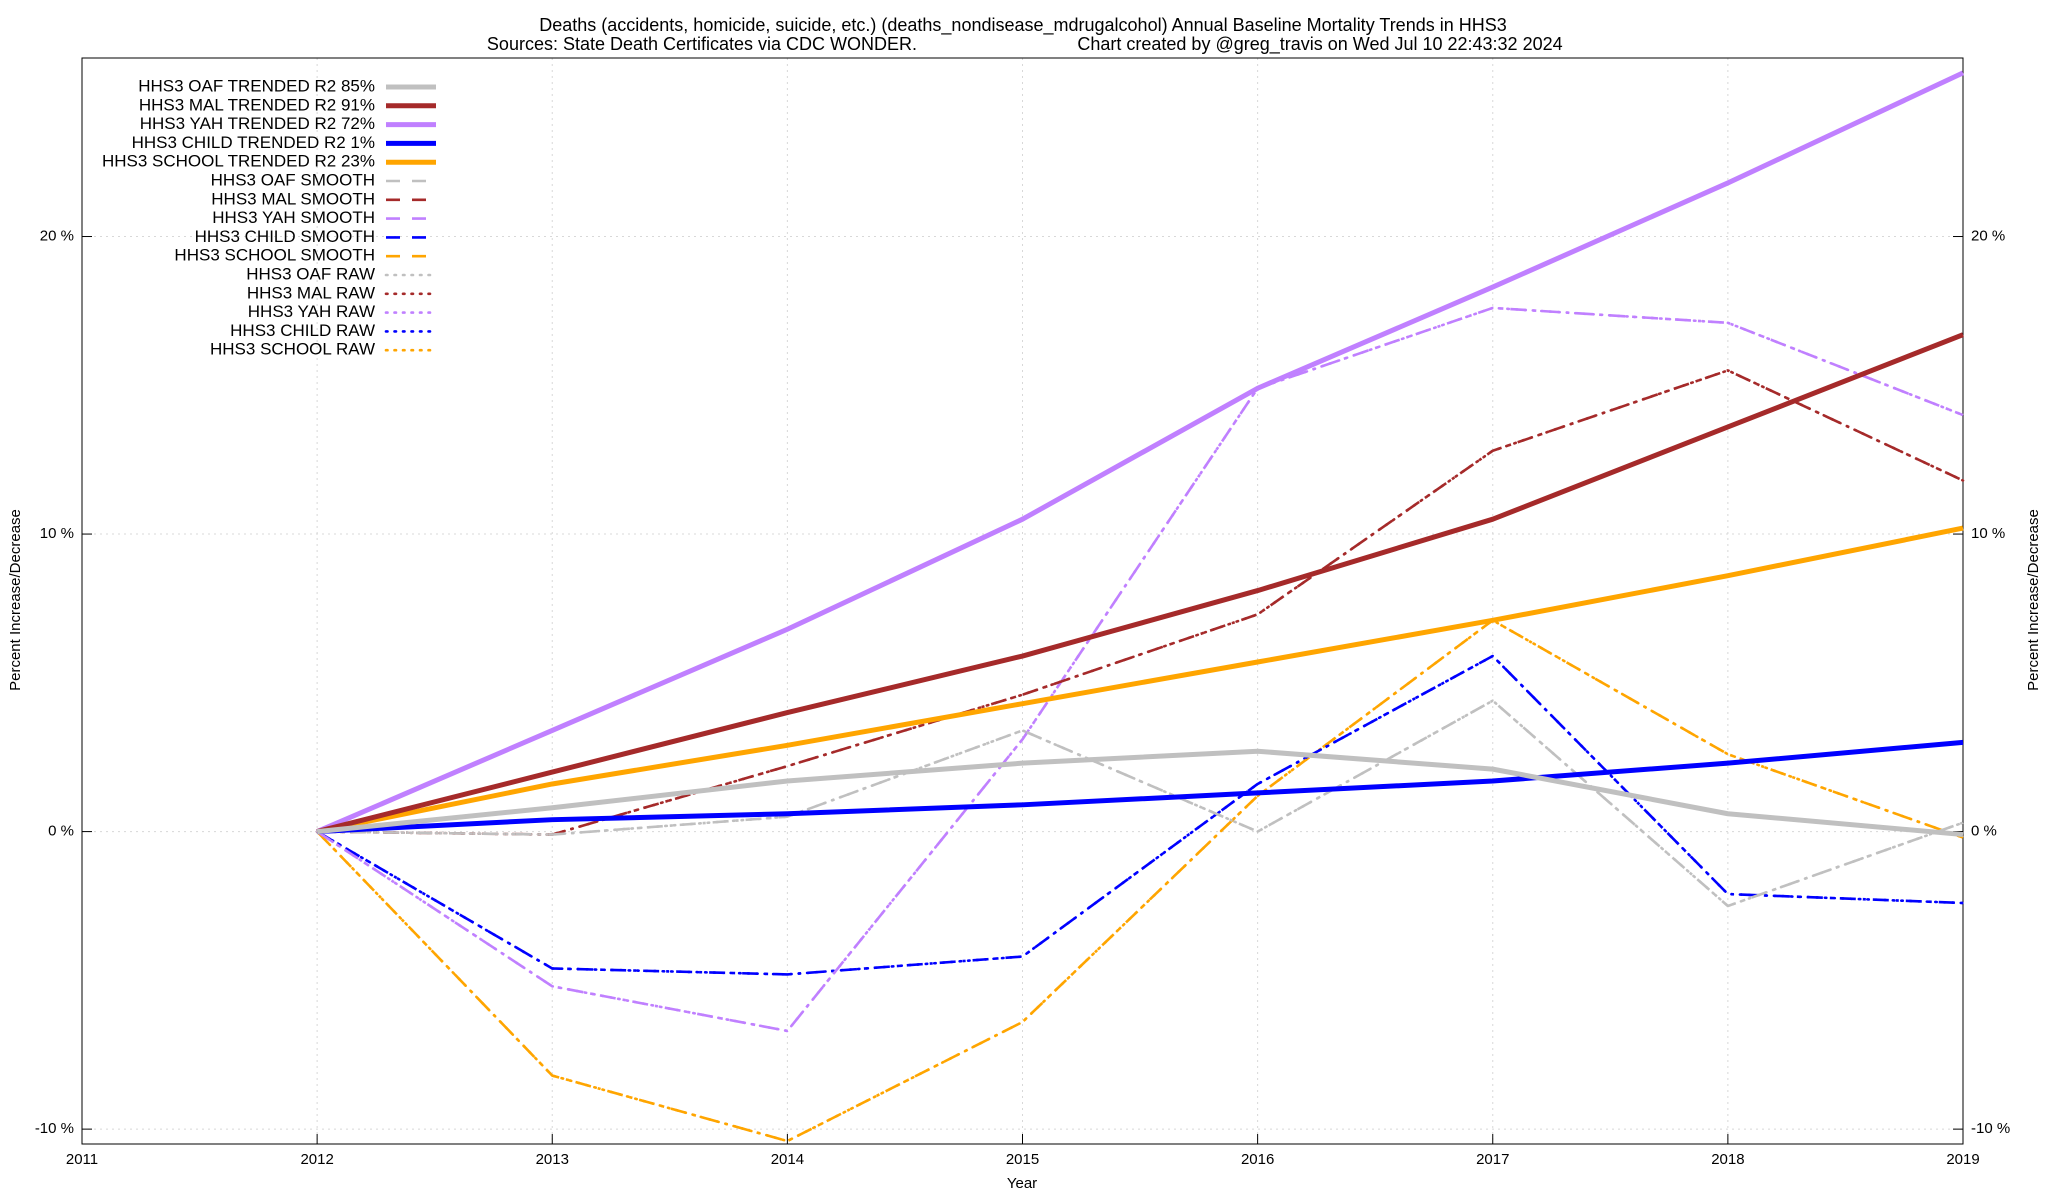  What do you see at coordinates (787, 1159) in the screenshot?
I see `x-tick-label: 2014` at bounding box center [787, 1159].